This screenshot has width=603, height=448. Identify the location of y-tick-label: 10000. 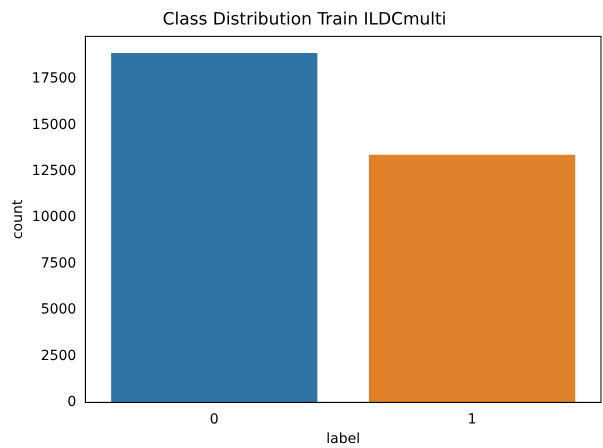
(54, 217).